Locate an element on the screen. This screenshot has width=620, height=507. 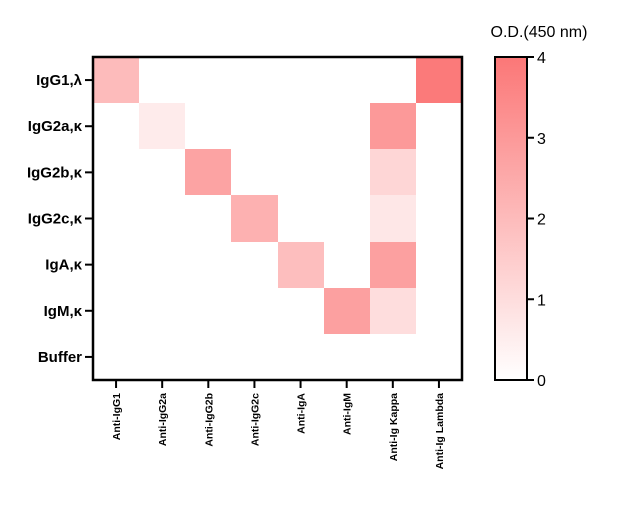
row-label: IgG1,λ is located at coordinates (59, 80).